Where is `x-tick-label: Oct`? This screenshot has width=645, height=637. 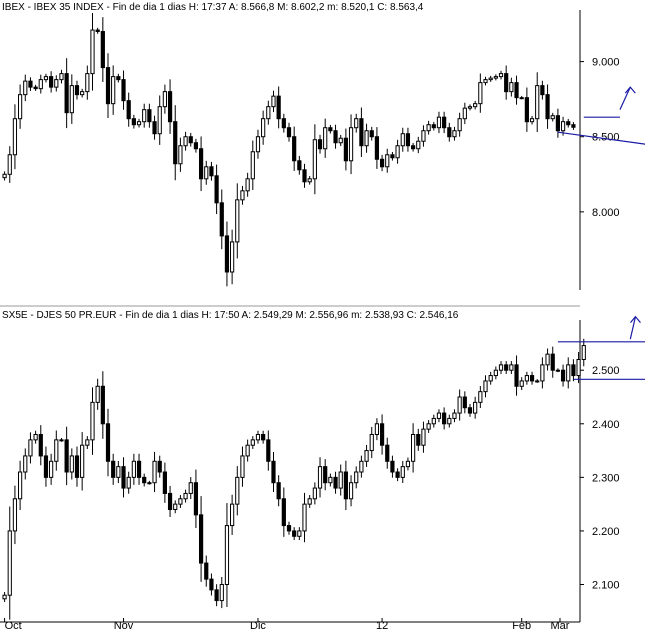
x-tick-label: Oct is located at coordinates (13, 626).